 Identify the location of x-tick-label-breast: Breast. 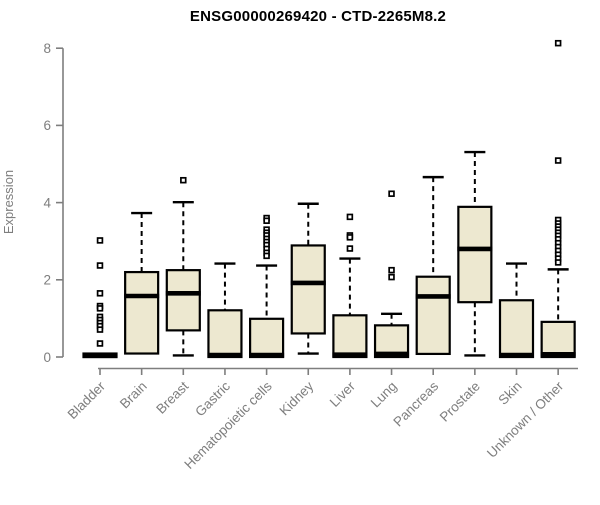
(172, 397).